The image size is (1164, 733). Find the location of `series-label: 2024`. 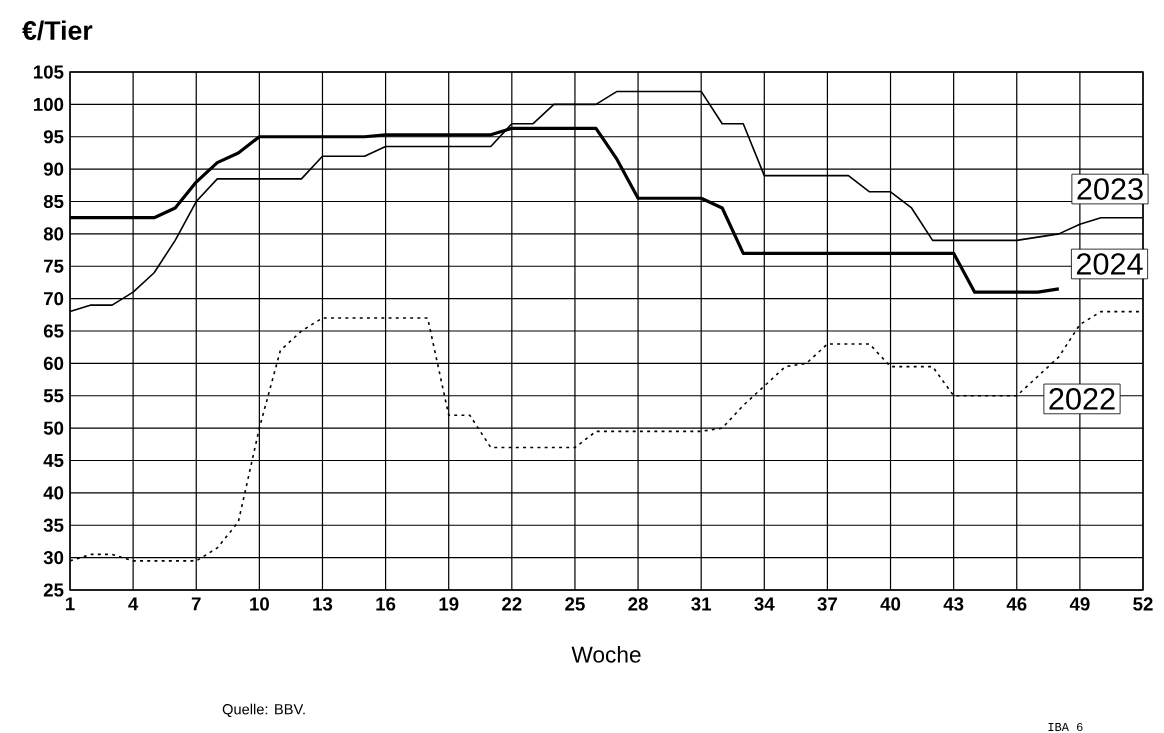

series-label: 2024 is located at coordinates (1109, 264).